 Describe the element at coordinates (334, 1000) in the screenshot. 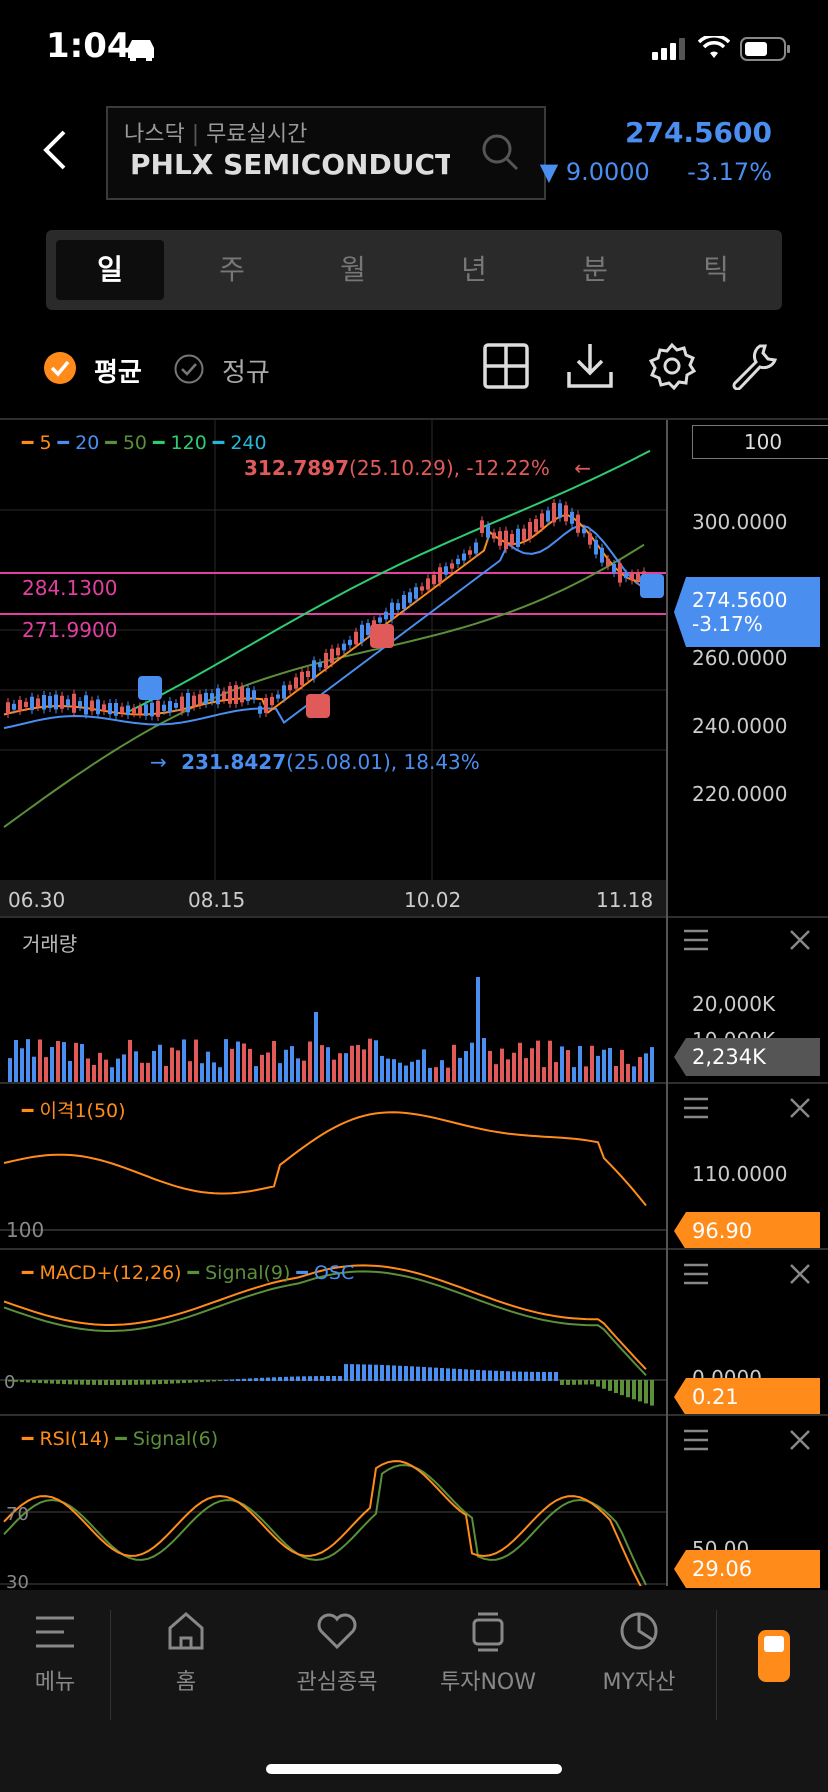

I see `volume-chart` at that location.